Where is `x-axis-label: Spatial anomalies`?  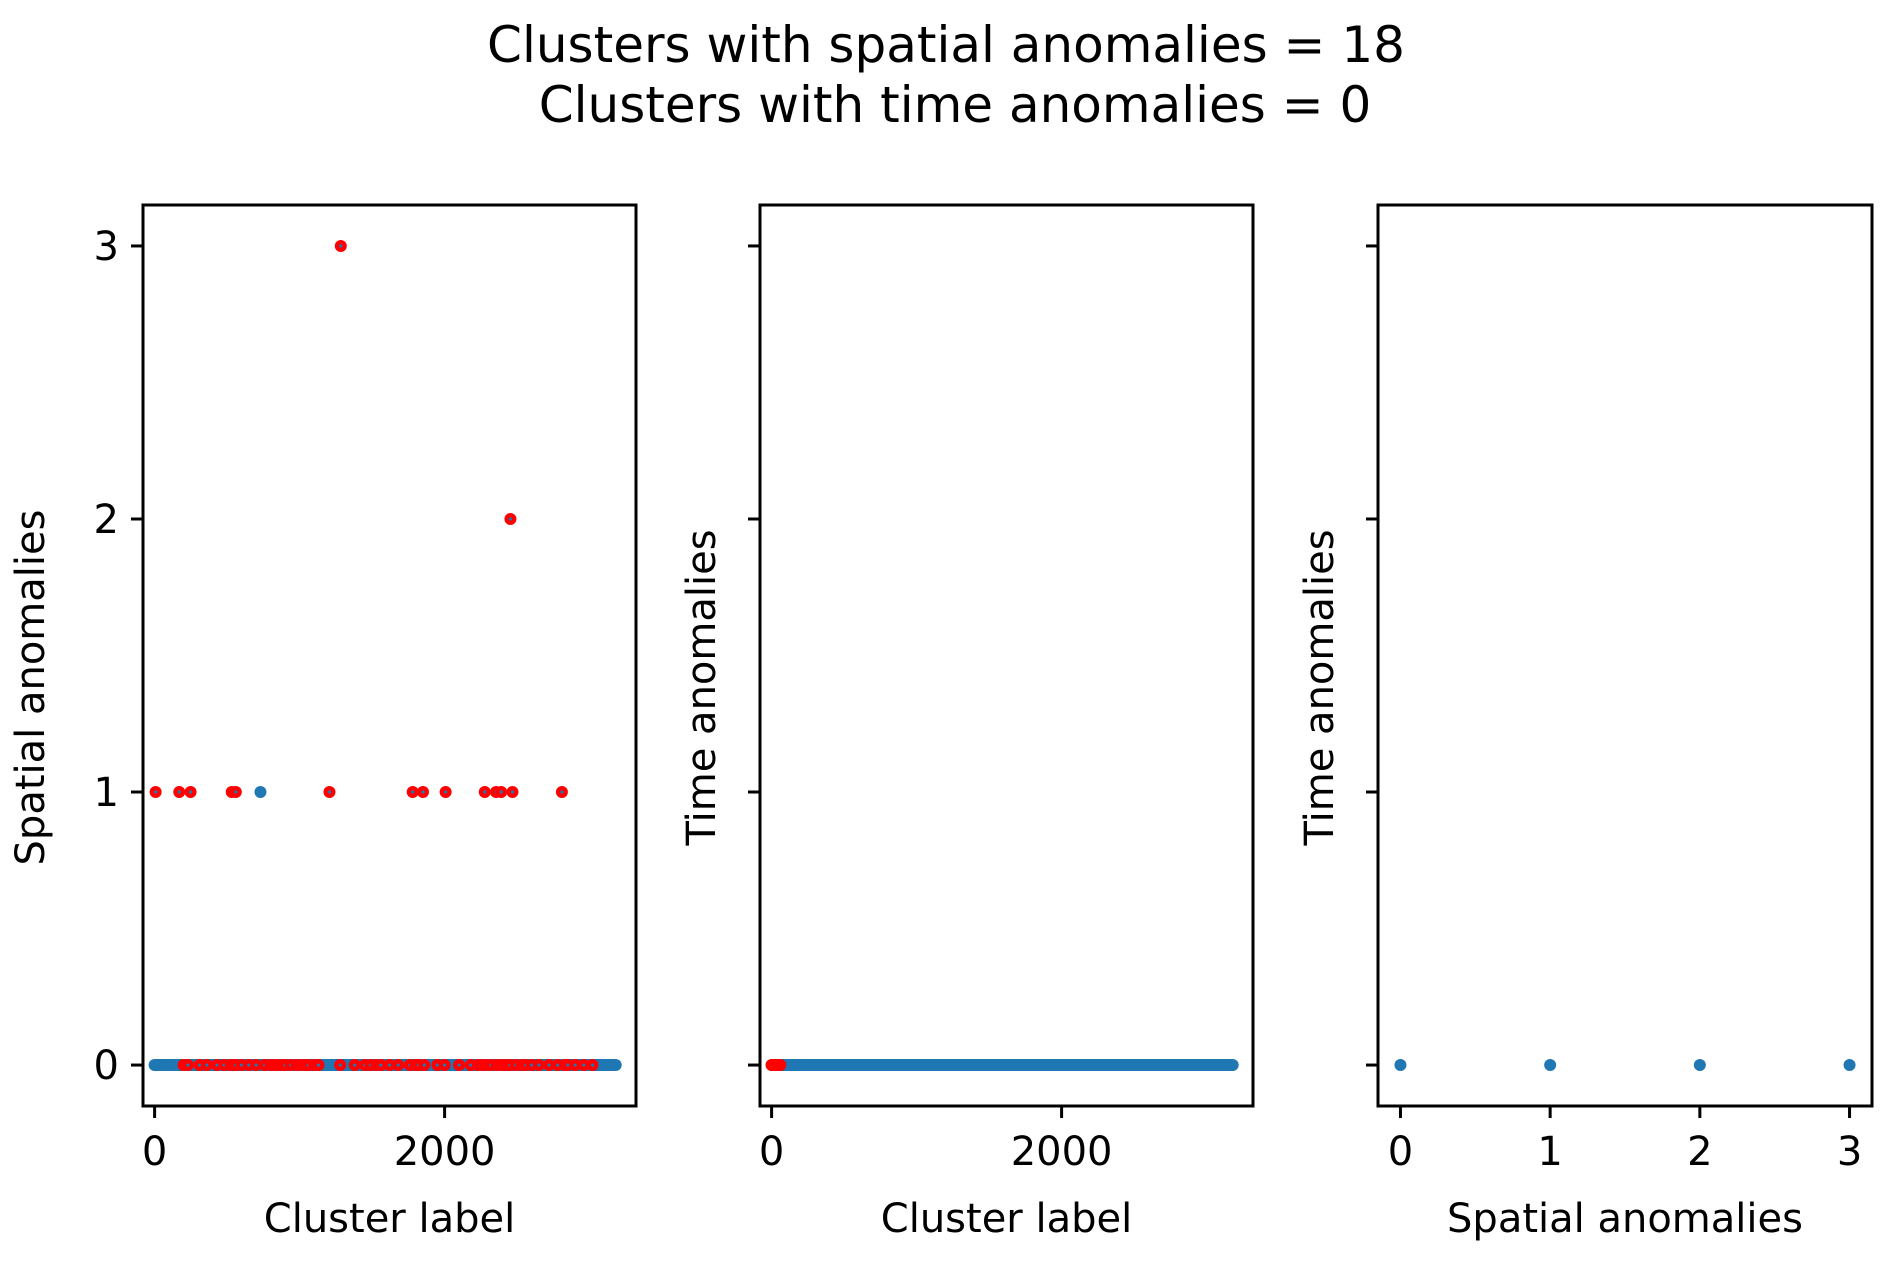 x-axis-label: Spatial anomalies is located at coordinates (1625, 1219).